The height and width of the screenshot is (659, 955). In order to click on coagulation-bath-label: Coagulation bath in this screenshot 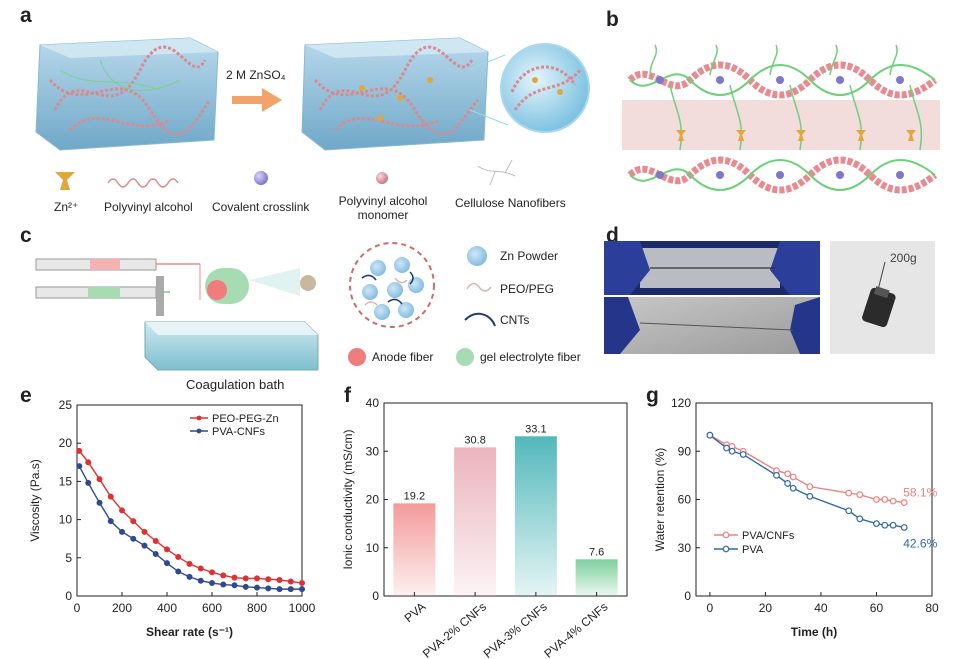, I will do `click(235, 384)`.